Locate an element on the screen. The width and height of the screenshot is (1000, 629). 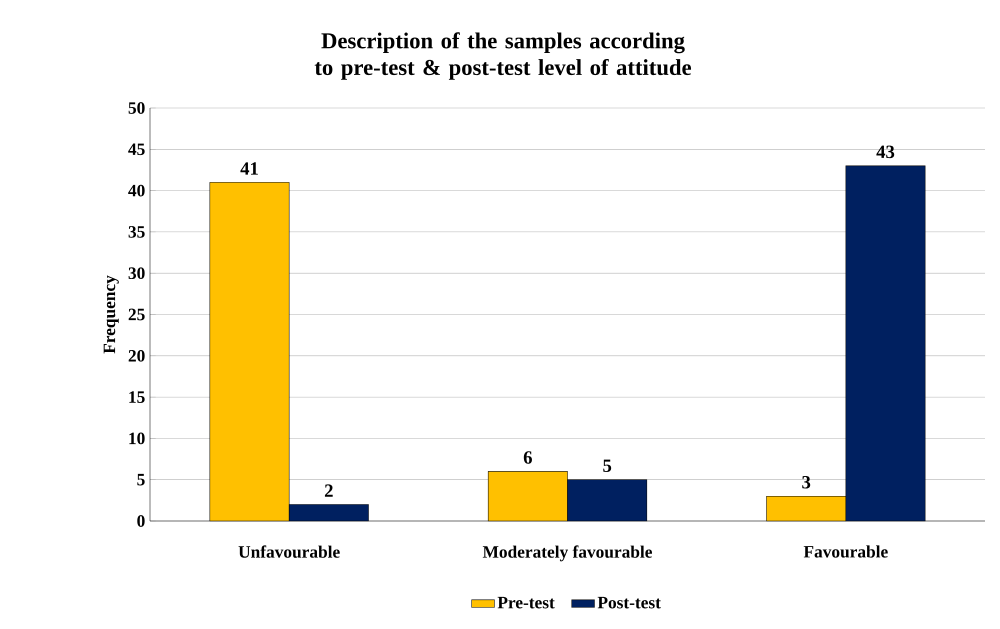
y-tick-label: 5 is located at coordinates (141, 480).